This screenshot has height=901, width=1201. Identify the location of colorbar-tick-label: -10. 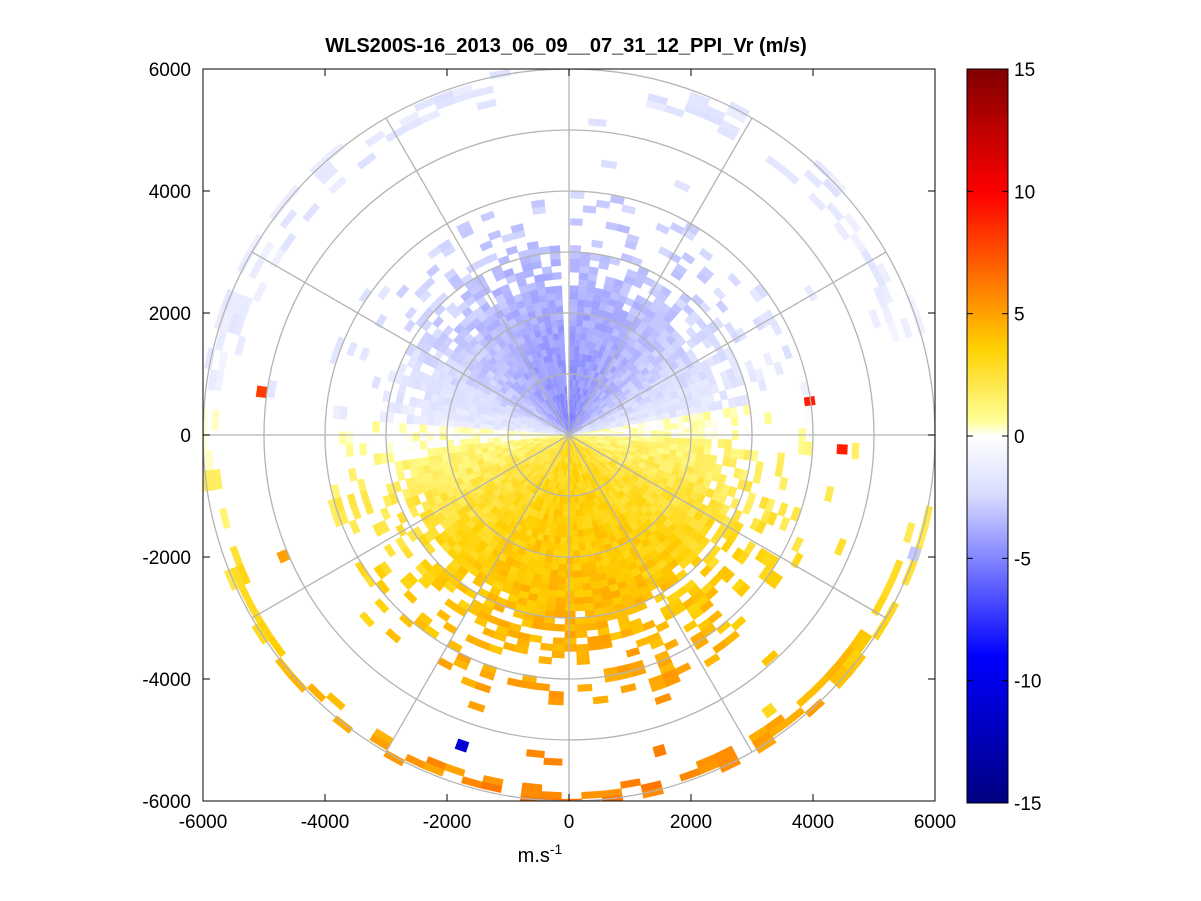
(1027, 682).